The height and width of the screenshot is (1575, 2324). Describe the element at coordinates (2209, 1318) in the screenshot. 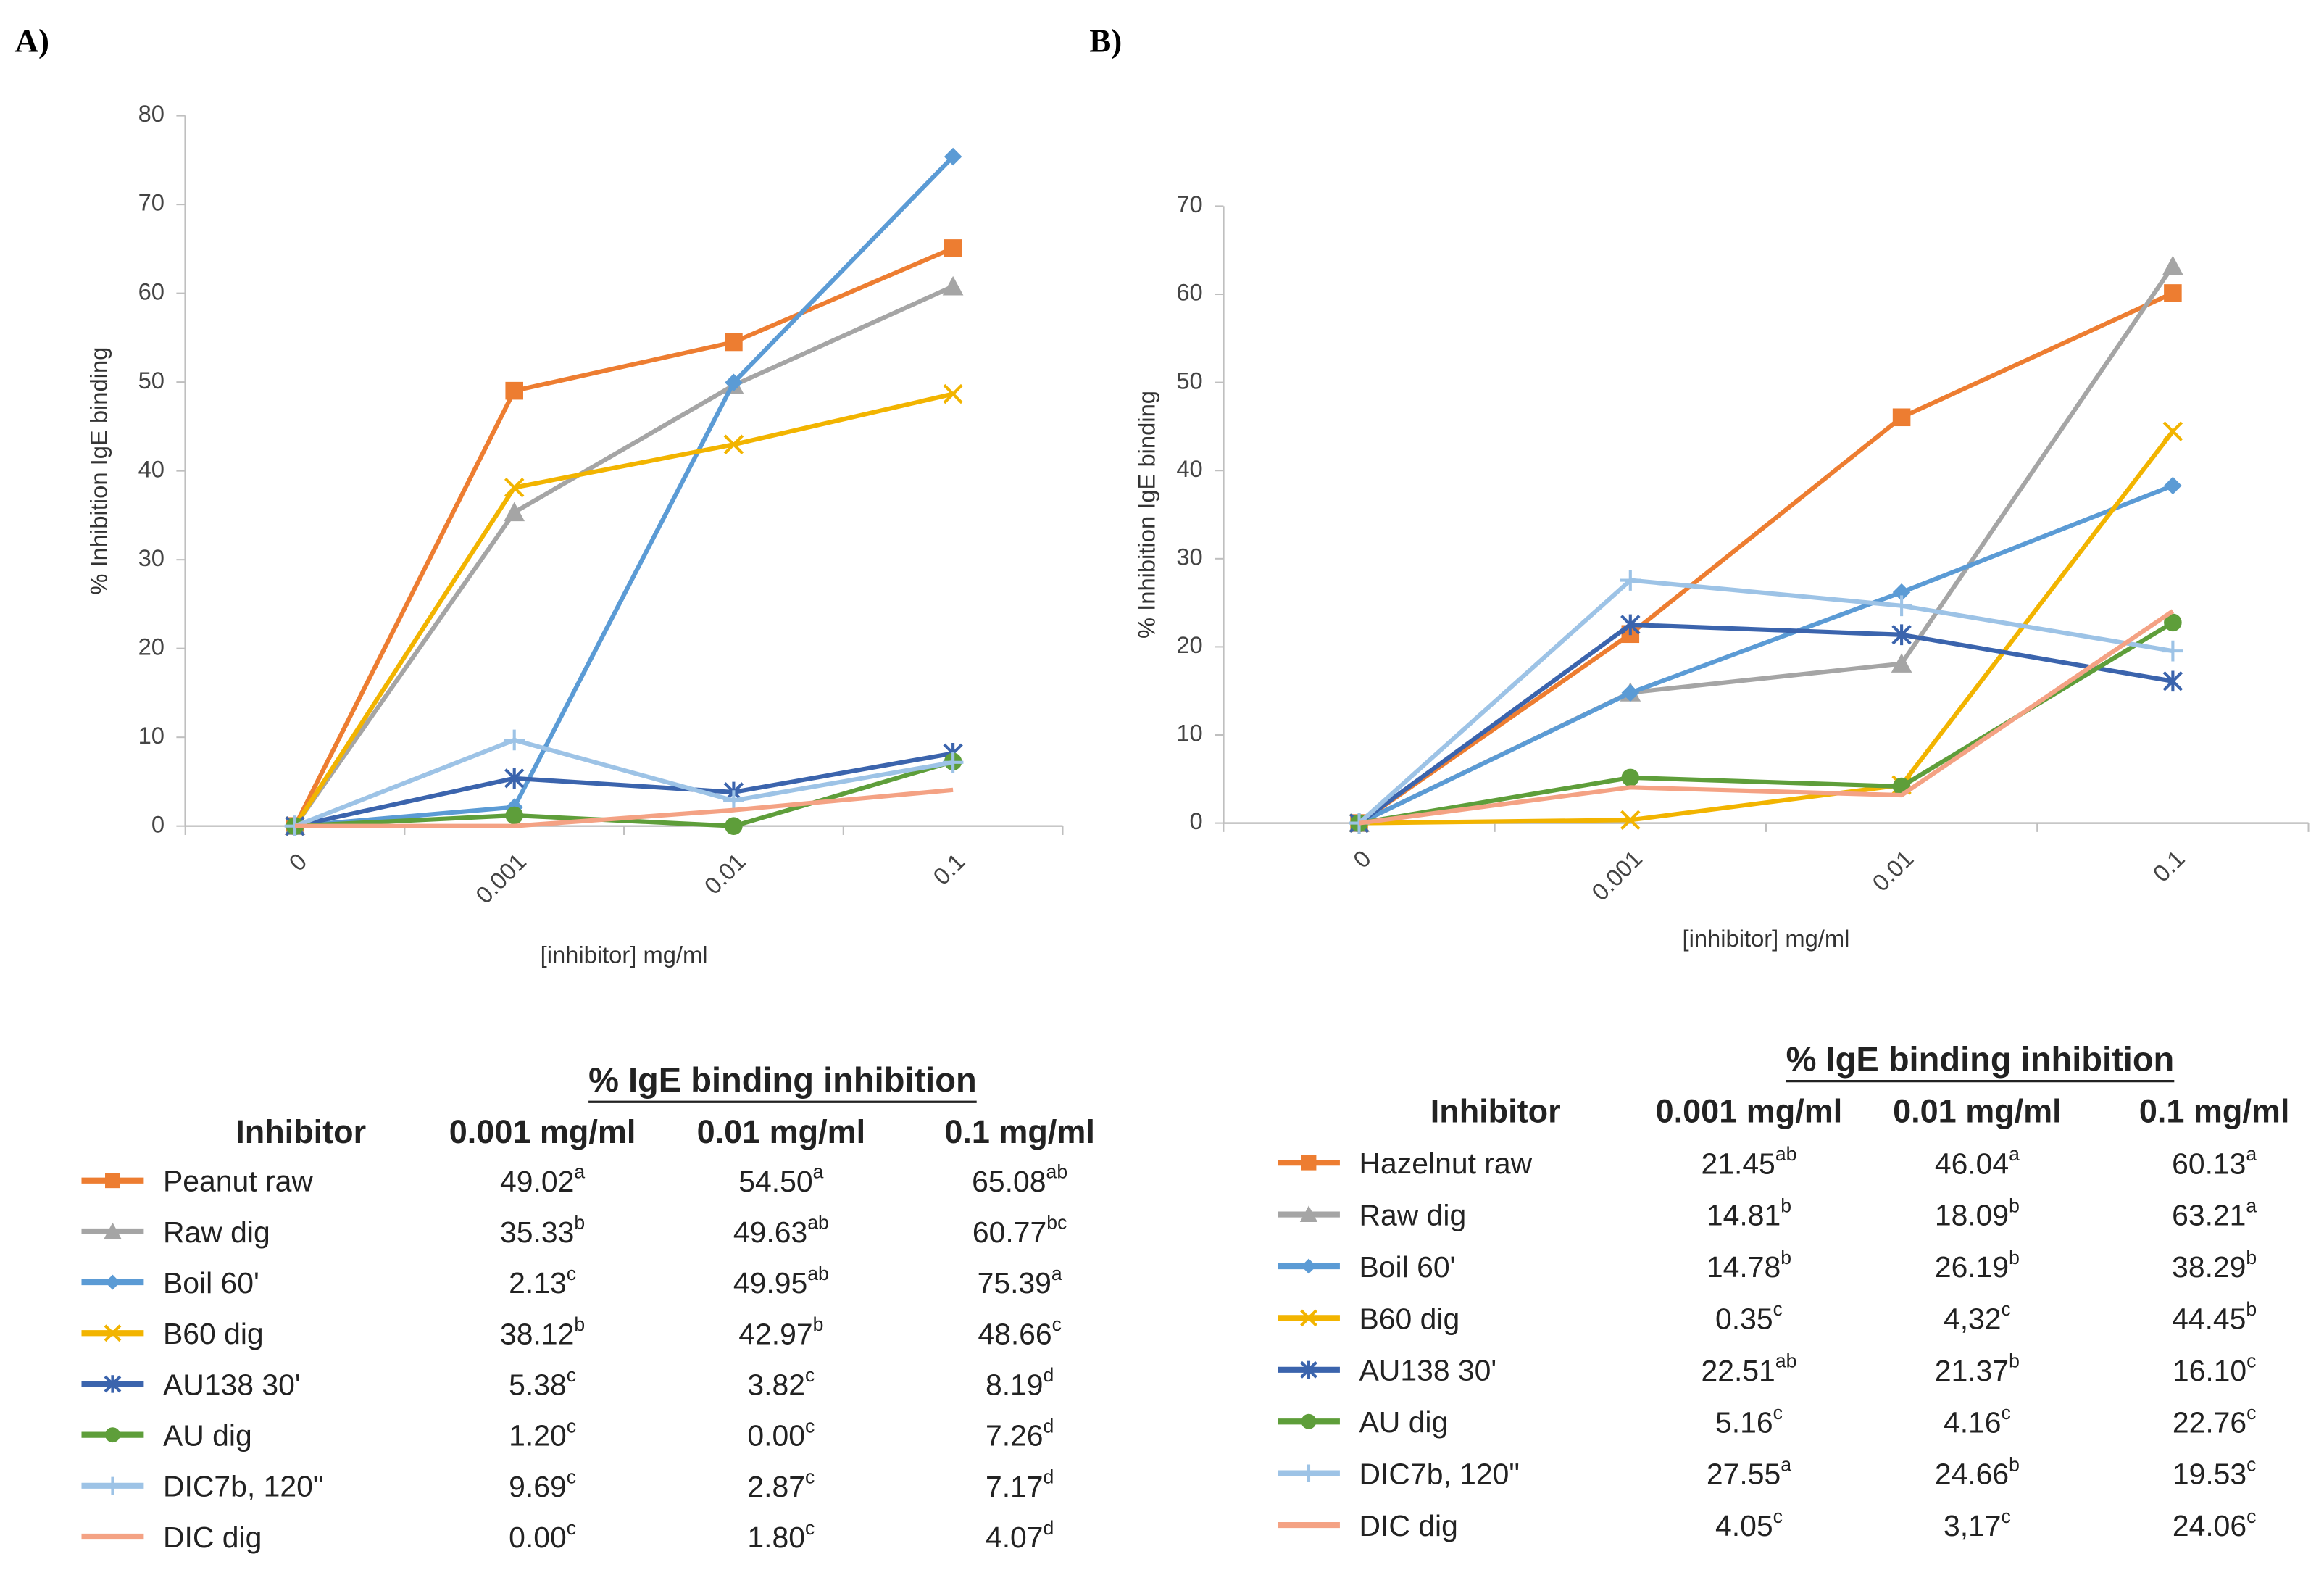

I see `cell-value: 44.45` at that location.